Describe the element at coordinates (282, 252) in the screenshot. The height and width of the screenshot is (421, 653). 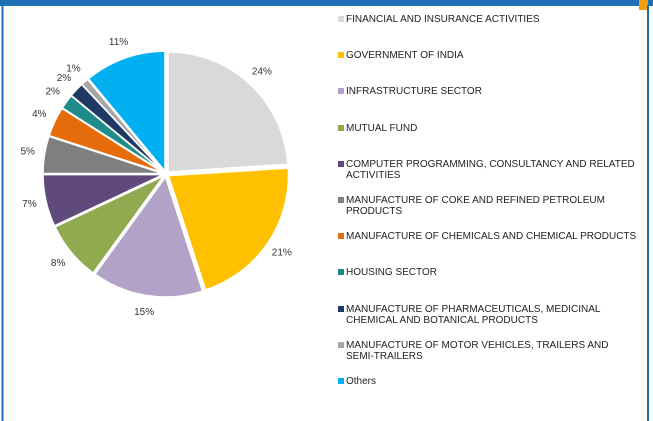
I see `data-label: 21%` at that location.